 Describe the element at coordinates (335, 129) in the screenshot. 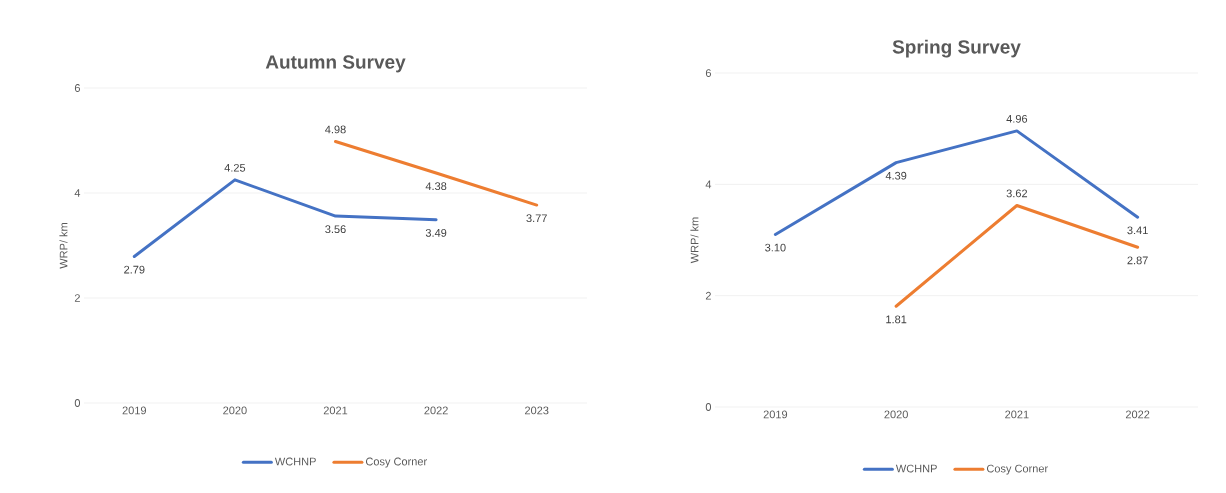

I see `data-label: 4.98` at that location.